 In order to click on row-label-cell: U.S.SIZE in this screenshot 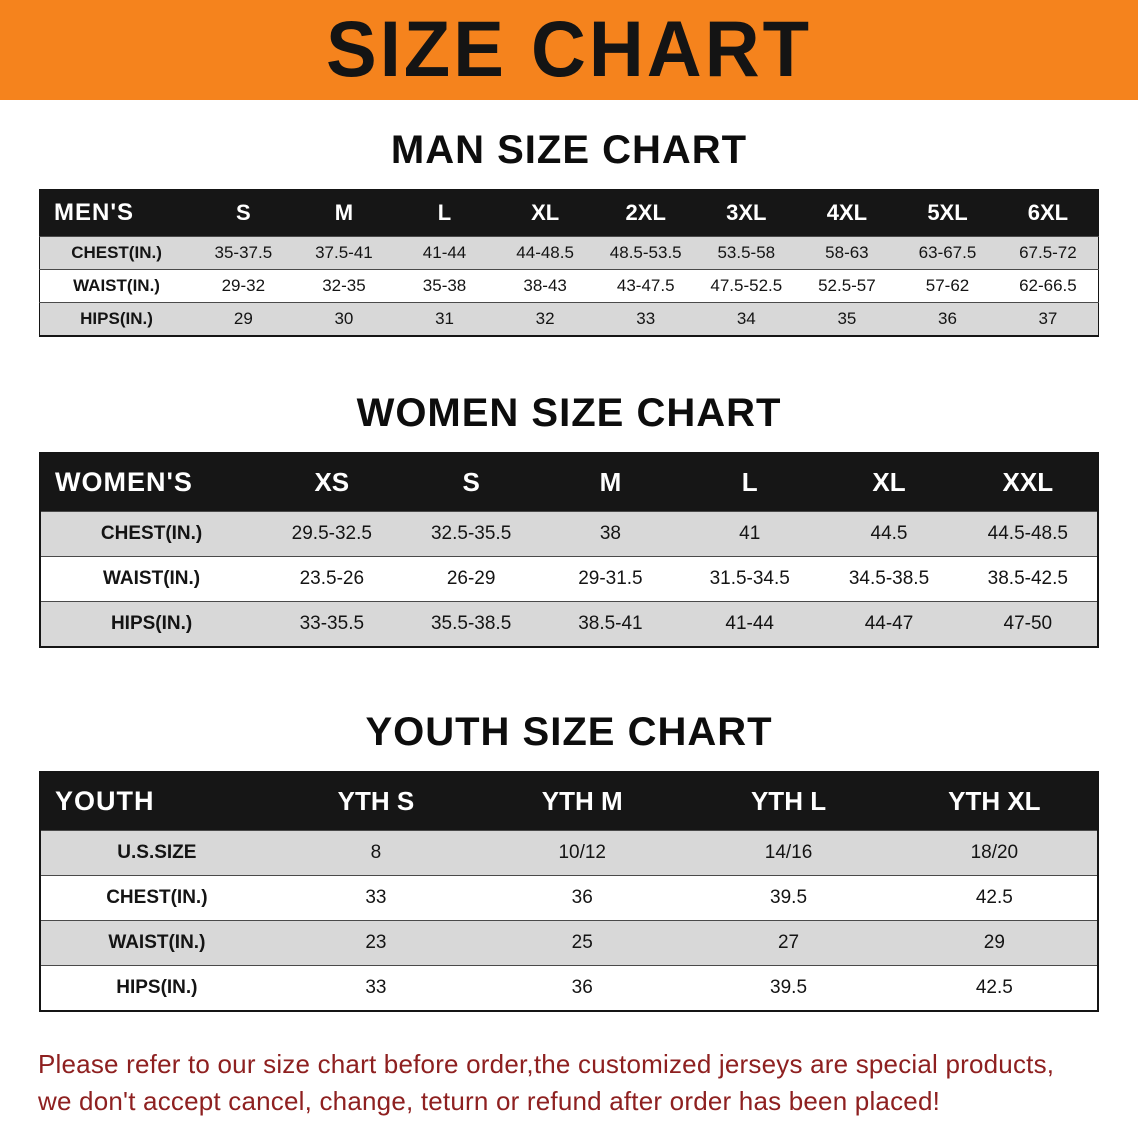, I will do `click(157, 852)`.